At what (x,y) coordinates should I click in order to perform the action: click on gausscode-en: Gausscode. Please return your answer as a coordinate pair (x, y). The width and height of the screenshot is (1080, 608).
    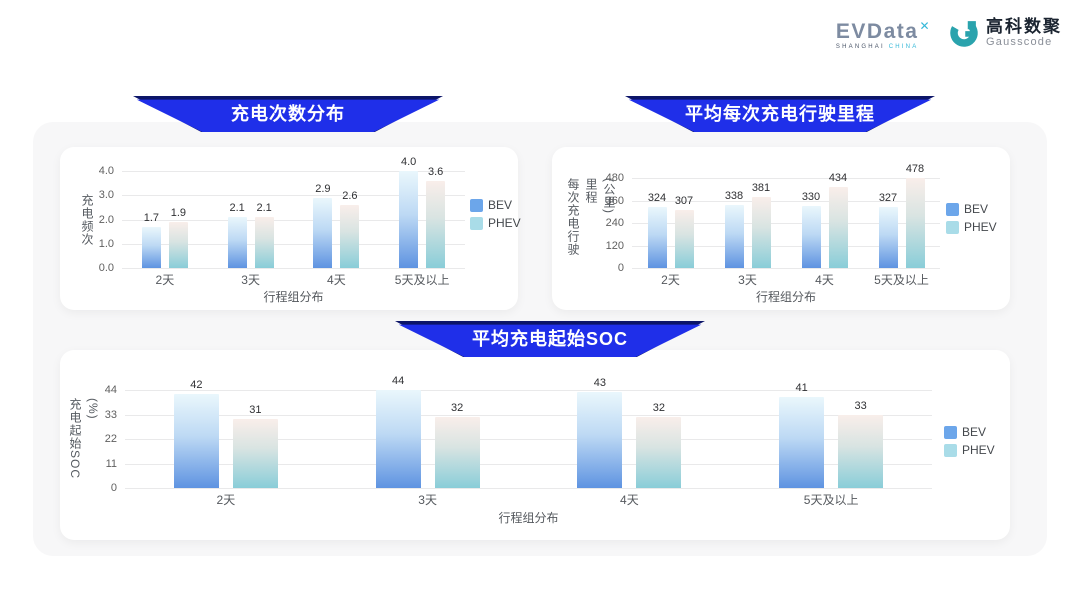
    Looking at the image, I should click on (1019, 42).